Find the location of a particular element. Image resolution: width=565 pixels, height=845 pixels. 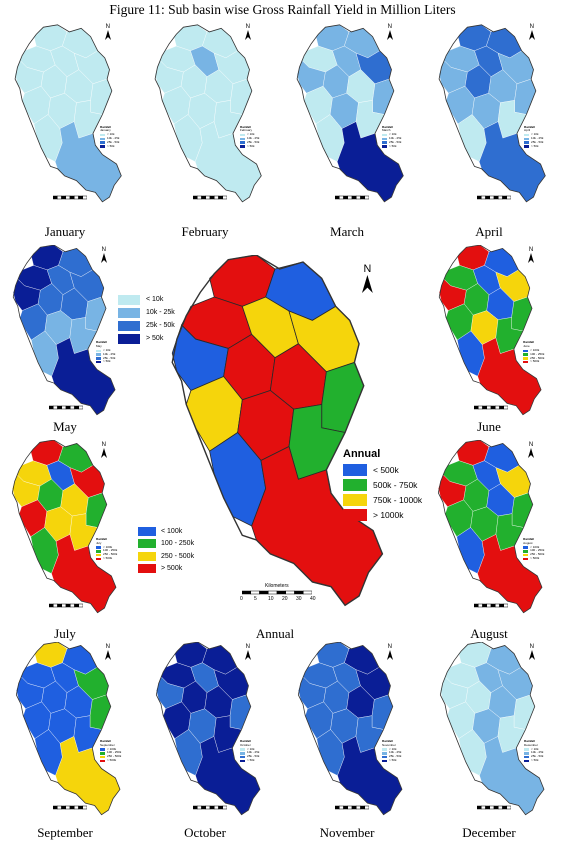

map-july is located at coordinates (63, 527).